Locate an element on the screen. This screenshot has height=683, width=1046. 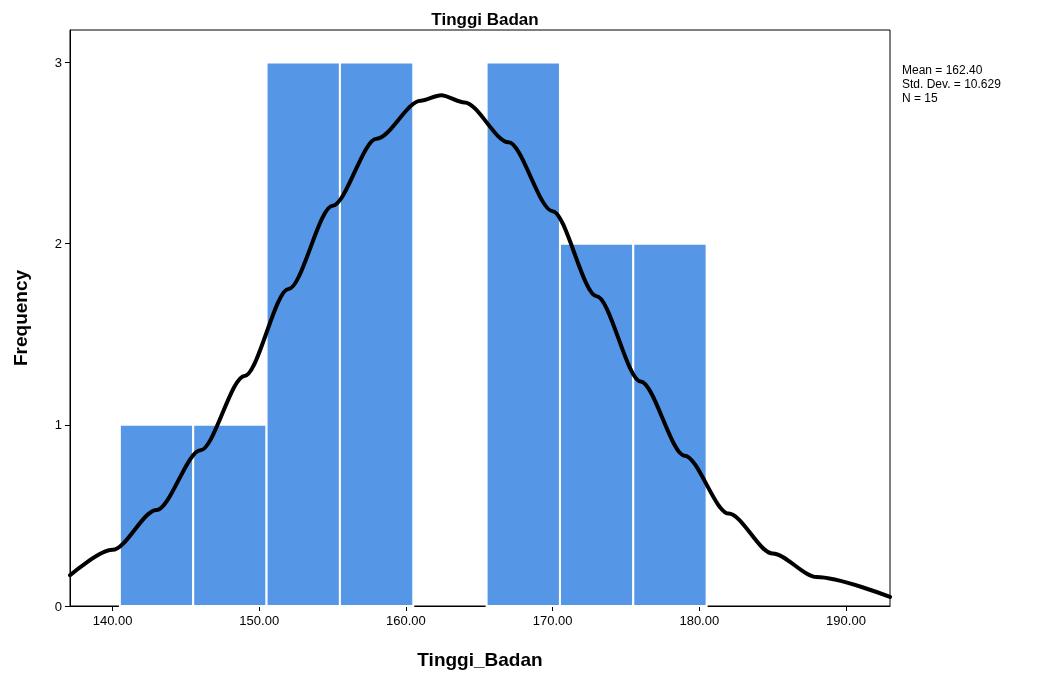
x-tick-label: 170.00 is located at coordinates (552, 620).